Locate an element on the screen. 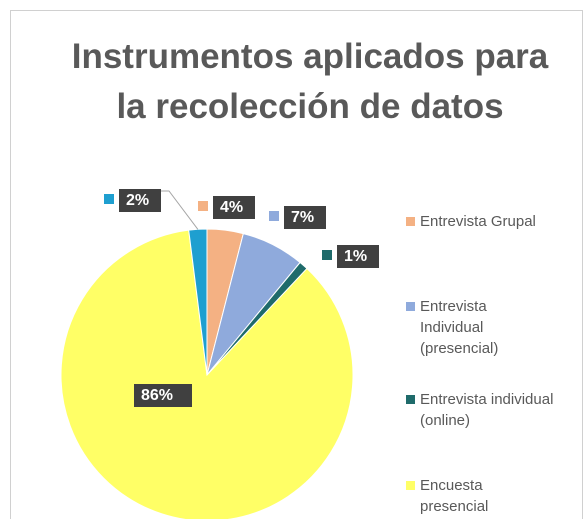 Image resolution: width=585 pixels, height=519 pixels. legend-entry: Entrevista Grupal is located at coordinates (495, 221).